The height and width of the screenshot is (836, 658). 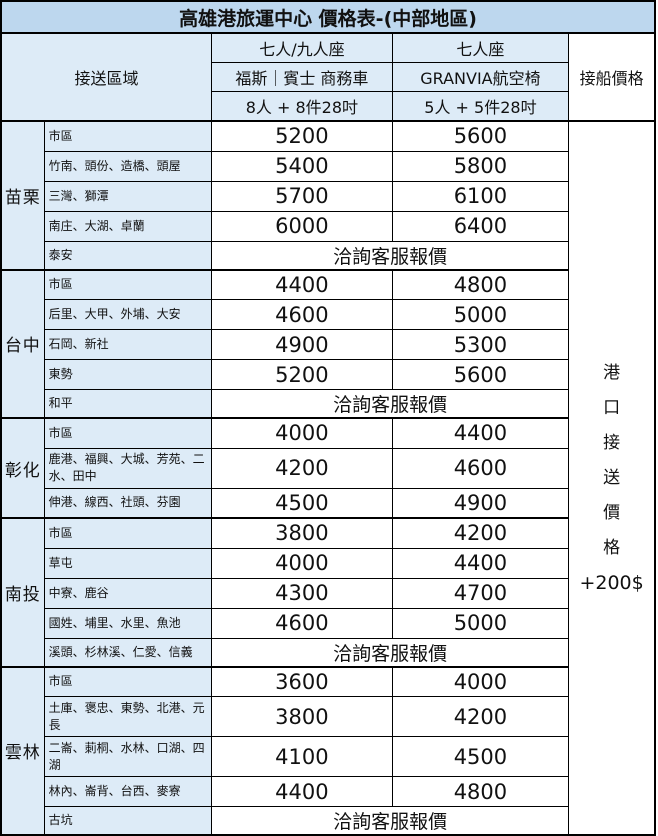 What do you see at coordinates (128, 314) in the screenshot?
I see `district-cell: 后里、大甲、外埔、大安` at bounding box center [128, 314].